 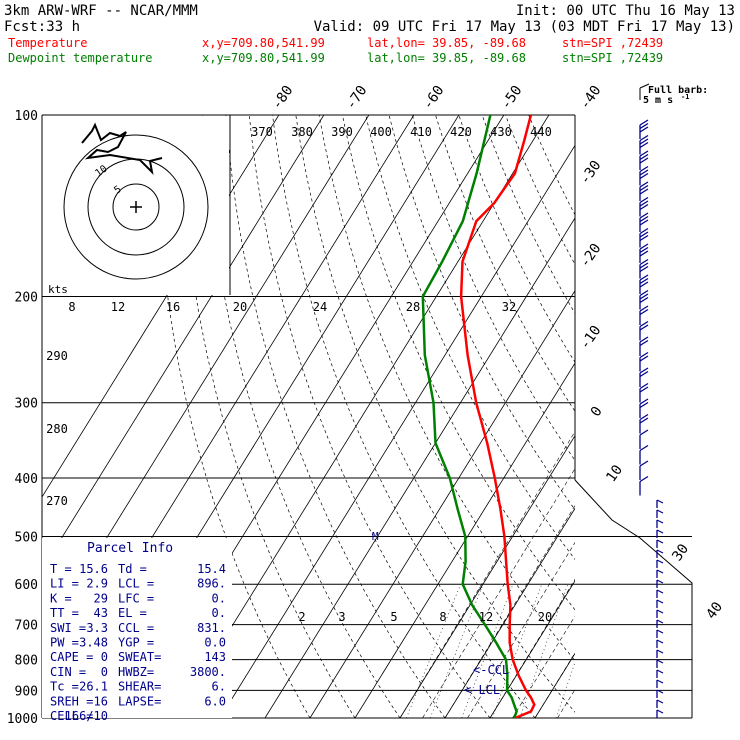 I want to click on mixing-ratio-label: 32, so click(x=509, y=307).